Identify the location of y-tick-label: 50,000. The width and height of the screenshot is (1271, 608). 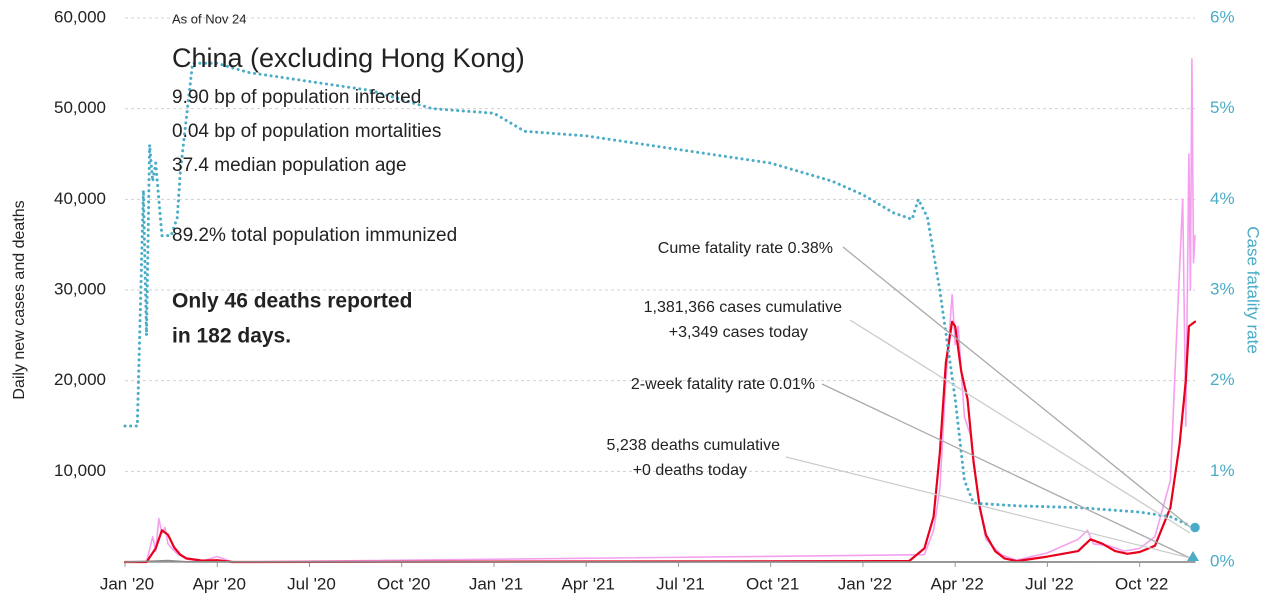
(80, 107).